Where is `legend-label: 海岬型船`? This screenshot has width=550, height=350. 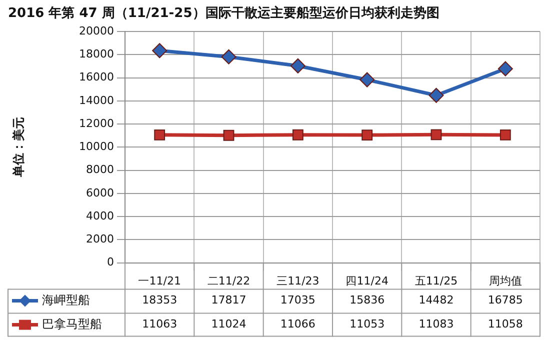 legend-label: 海岬型船 is located at coordinates (66, 299).